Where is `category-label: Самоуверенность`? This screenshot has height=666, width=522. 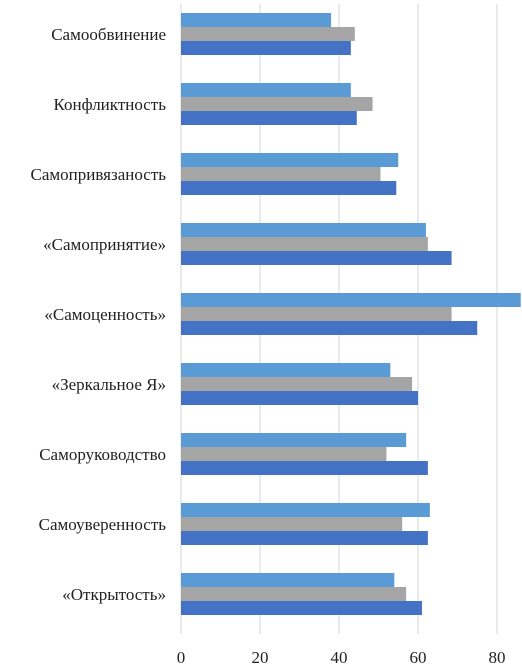 category-label: Самоуверенность is located at coordinates (103, 524).